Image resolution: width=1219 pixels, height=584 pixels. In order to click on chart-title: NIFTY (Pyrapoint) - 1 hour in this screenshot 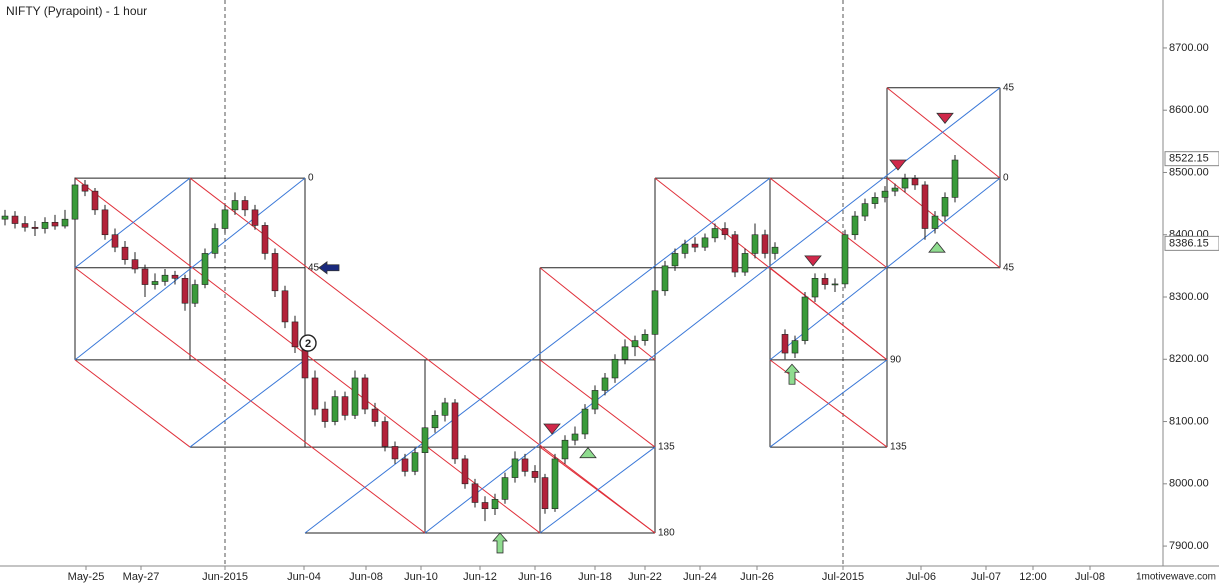, I will do `click(76, 11)`.